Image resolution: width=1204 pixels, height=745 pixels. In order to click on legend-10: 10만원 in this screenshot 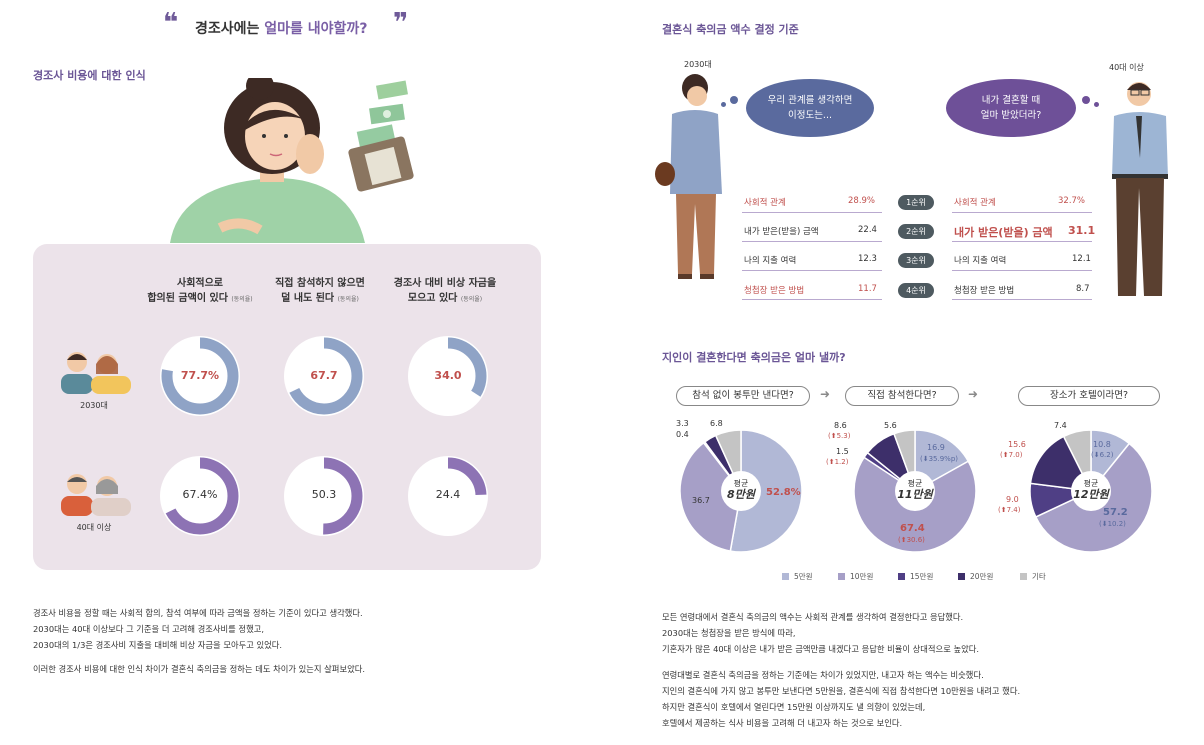, I will do `click(855, 576)`.